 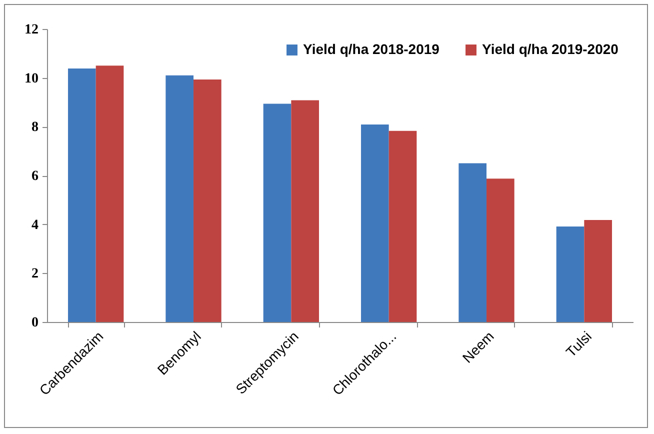 I want to click on y-tick-label: 0, so click(x=35, y=323).